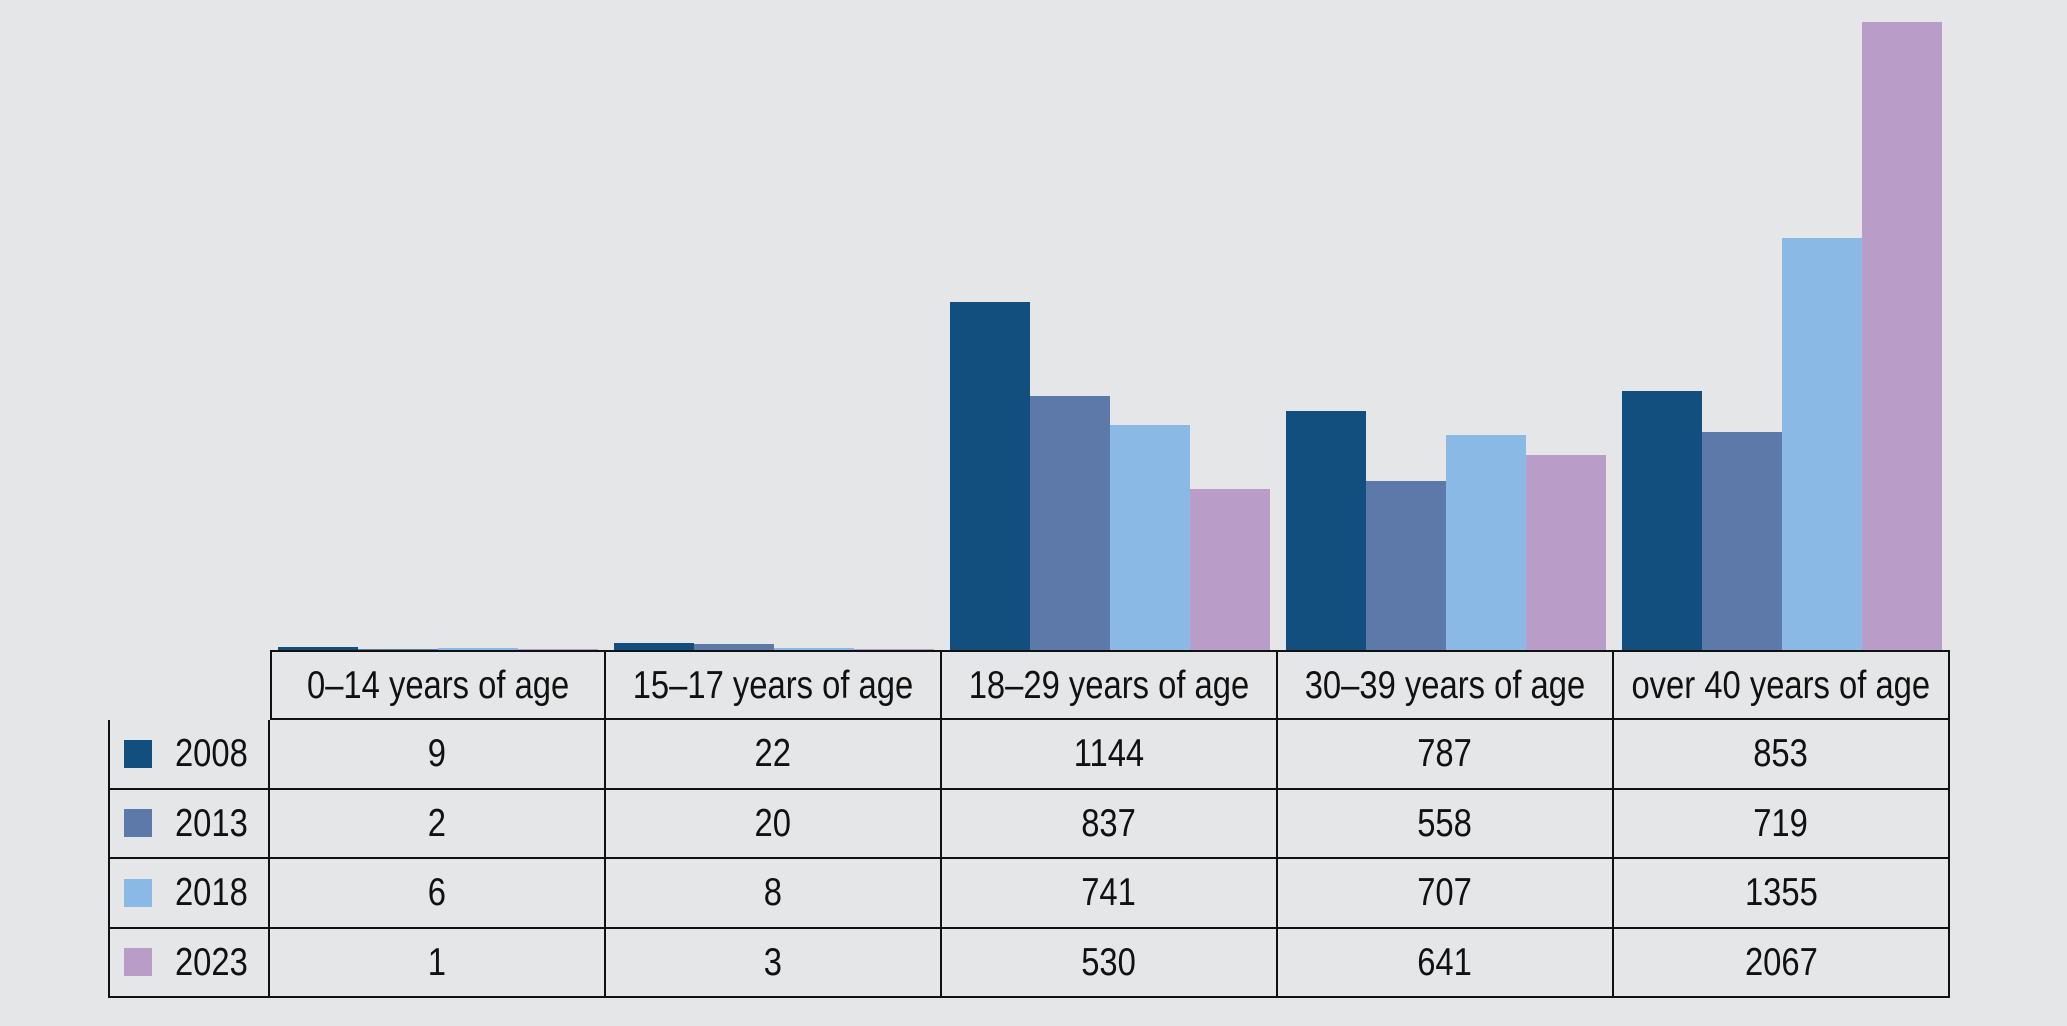 Image resolution: width=2067 pixels, height=1026 pixels. What do you see at coordinates (654, 646) in the screenshot?
I see `bar-2008-cat1` at bounding box center [654, 646].